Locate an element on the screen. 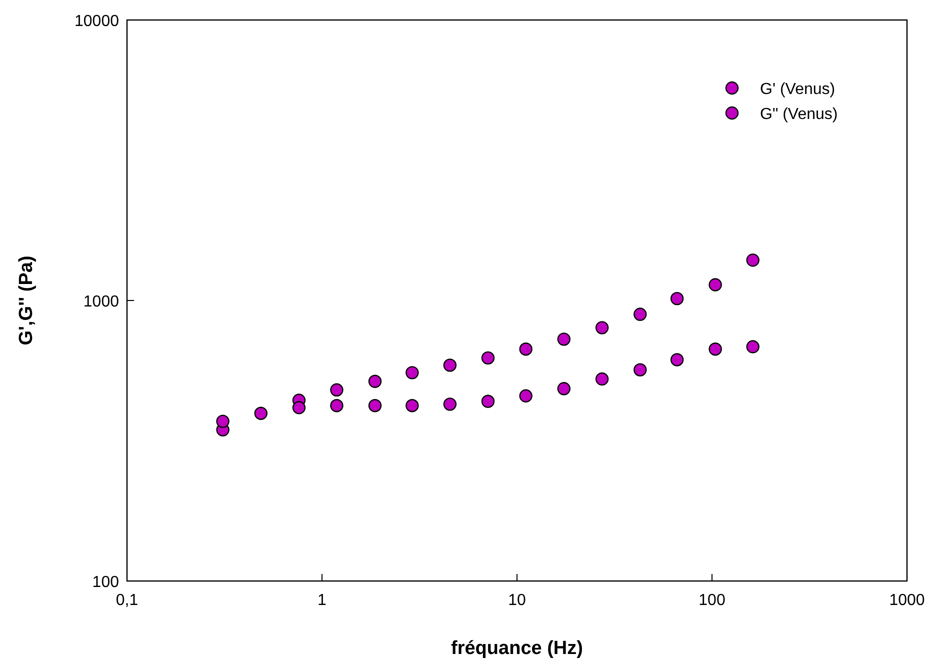 This screenshot has width=936, height=670. y-tick-label: 100 is located at coordinates (106, 582).